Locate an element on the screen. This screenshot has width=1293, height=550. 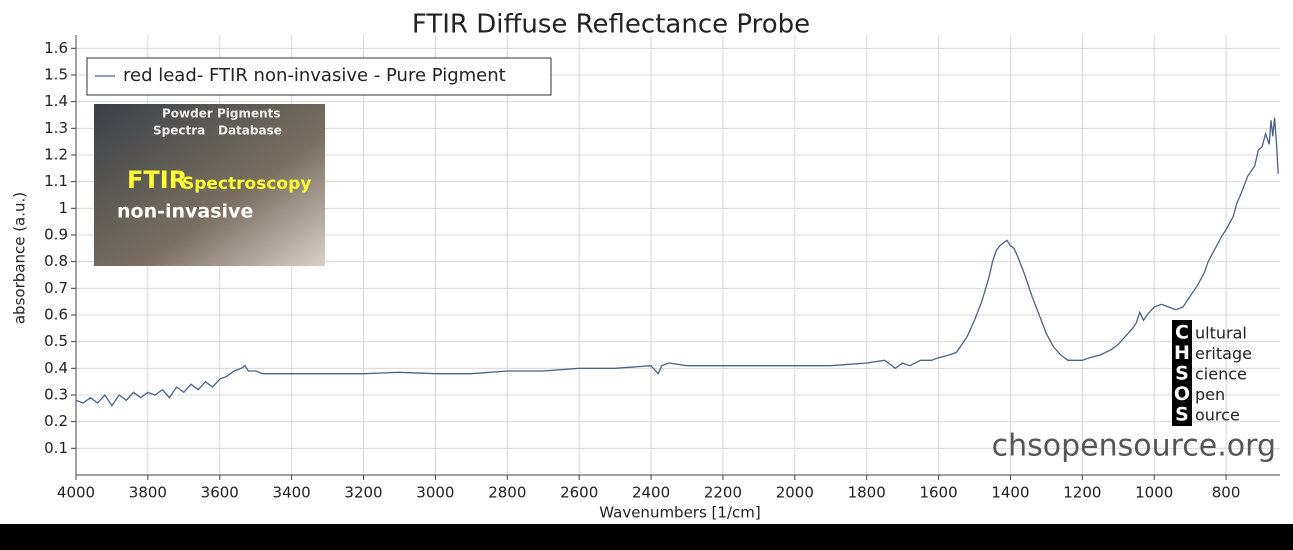
y-tick-label: 0.9 is located at coordinates (56, 235).